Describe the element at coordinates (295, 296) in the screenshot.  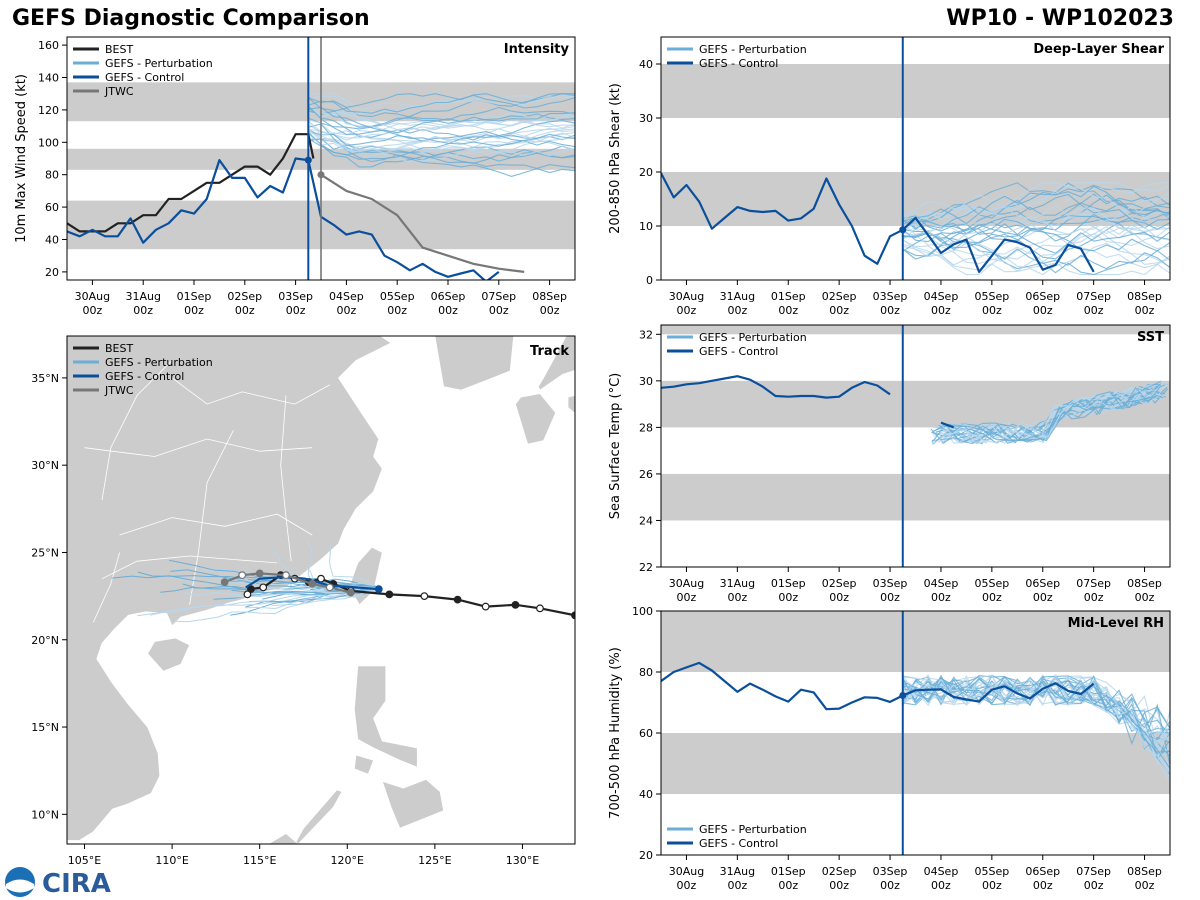
I see `intensity-xtick-date: 03Sep` at that location.